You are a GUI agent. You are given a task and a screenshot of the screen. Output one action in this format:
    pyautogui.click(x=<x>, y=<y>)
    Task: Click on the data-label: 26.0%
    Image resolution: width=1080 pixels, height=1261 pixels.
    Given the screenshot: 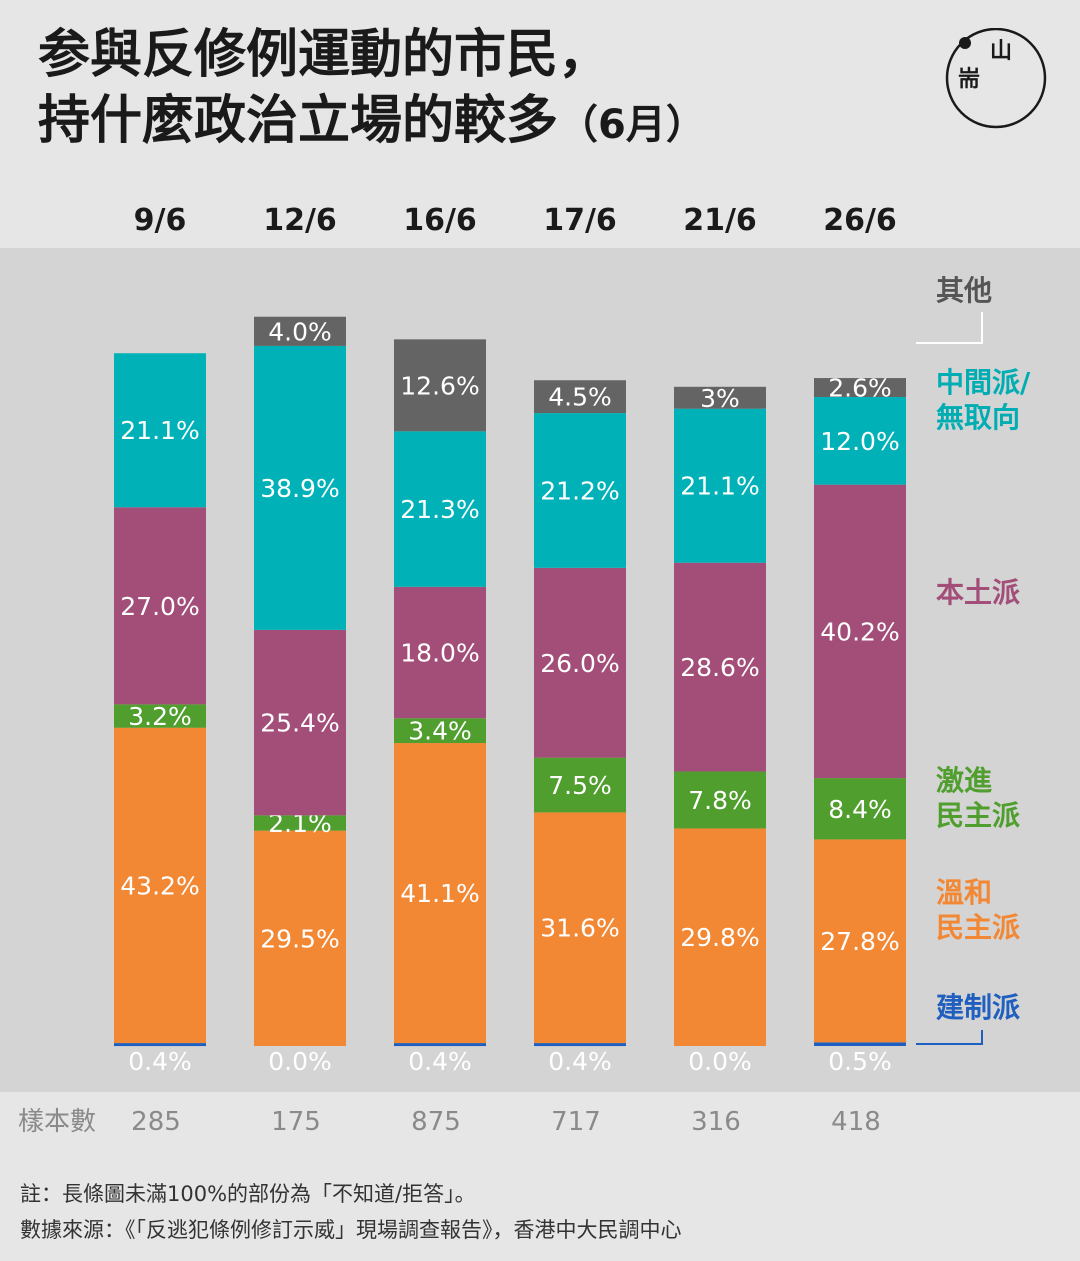 What is the action you would take?
    pyautogui.click(x=579, y=663)
    